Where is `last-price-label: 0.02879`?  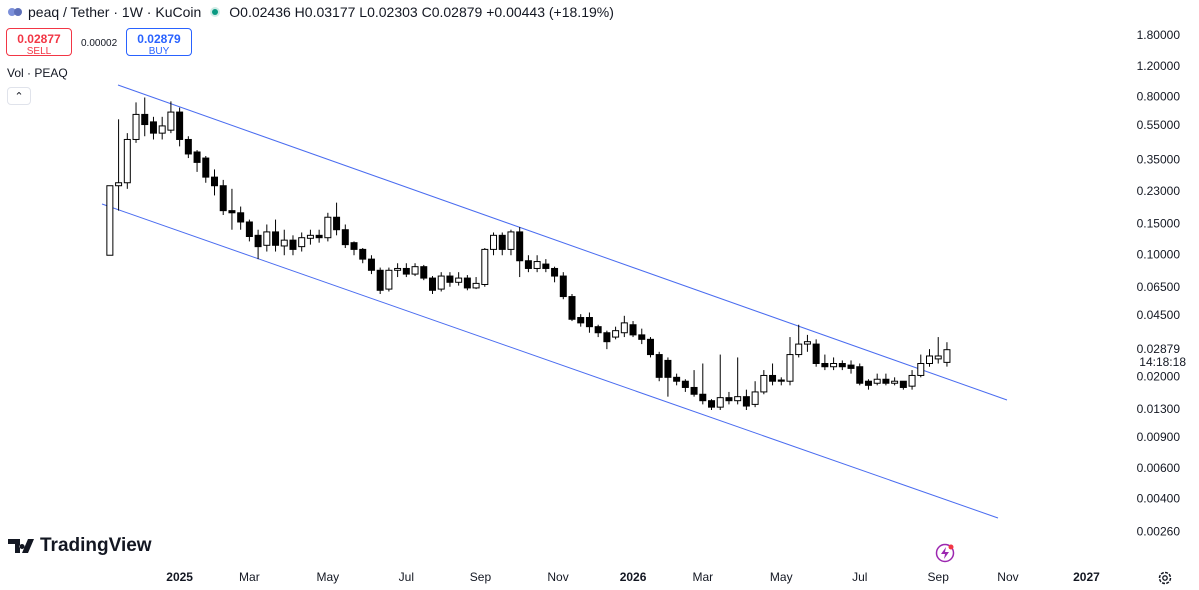 last-price-label: 0.02879 is located at coordinates (1159, 349).